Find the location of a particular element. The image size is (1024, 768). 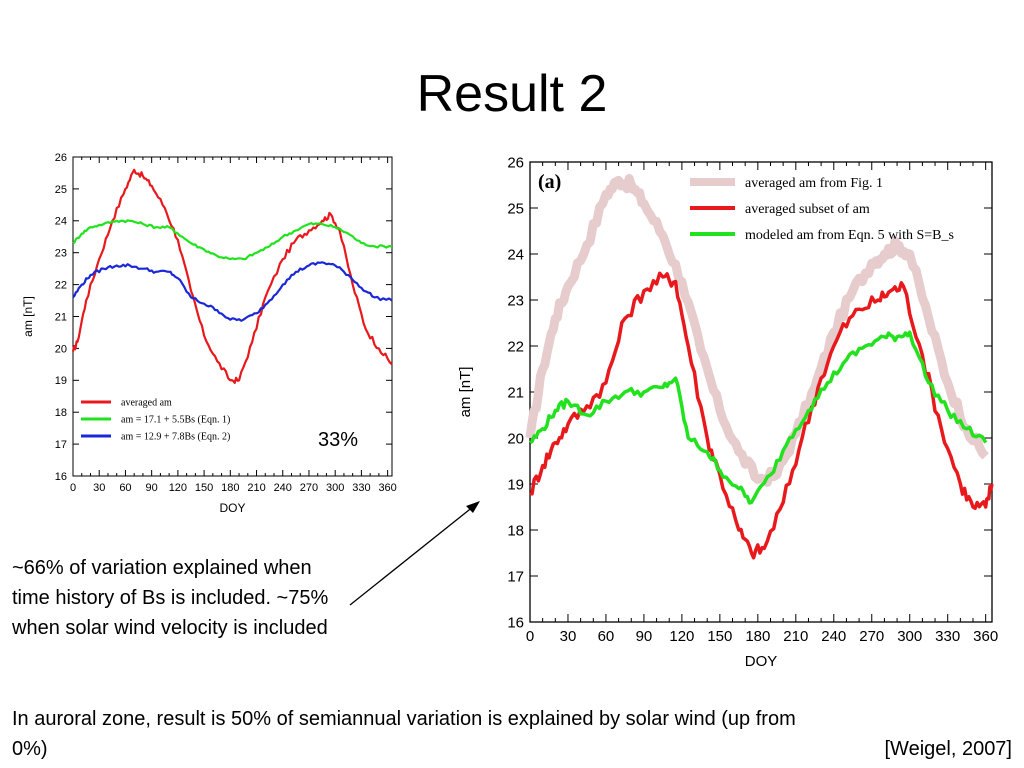

legend-label: averaged am is located at coordinates (146, 403).